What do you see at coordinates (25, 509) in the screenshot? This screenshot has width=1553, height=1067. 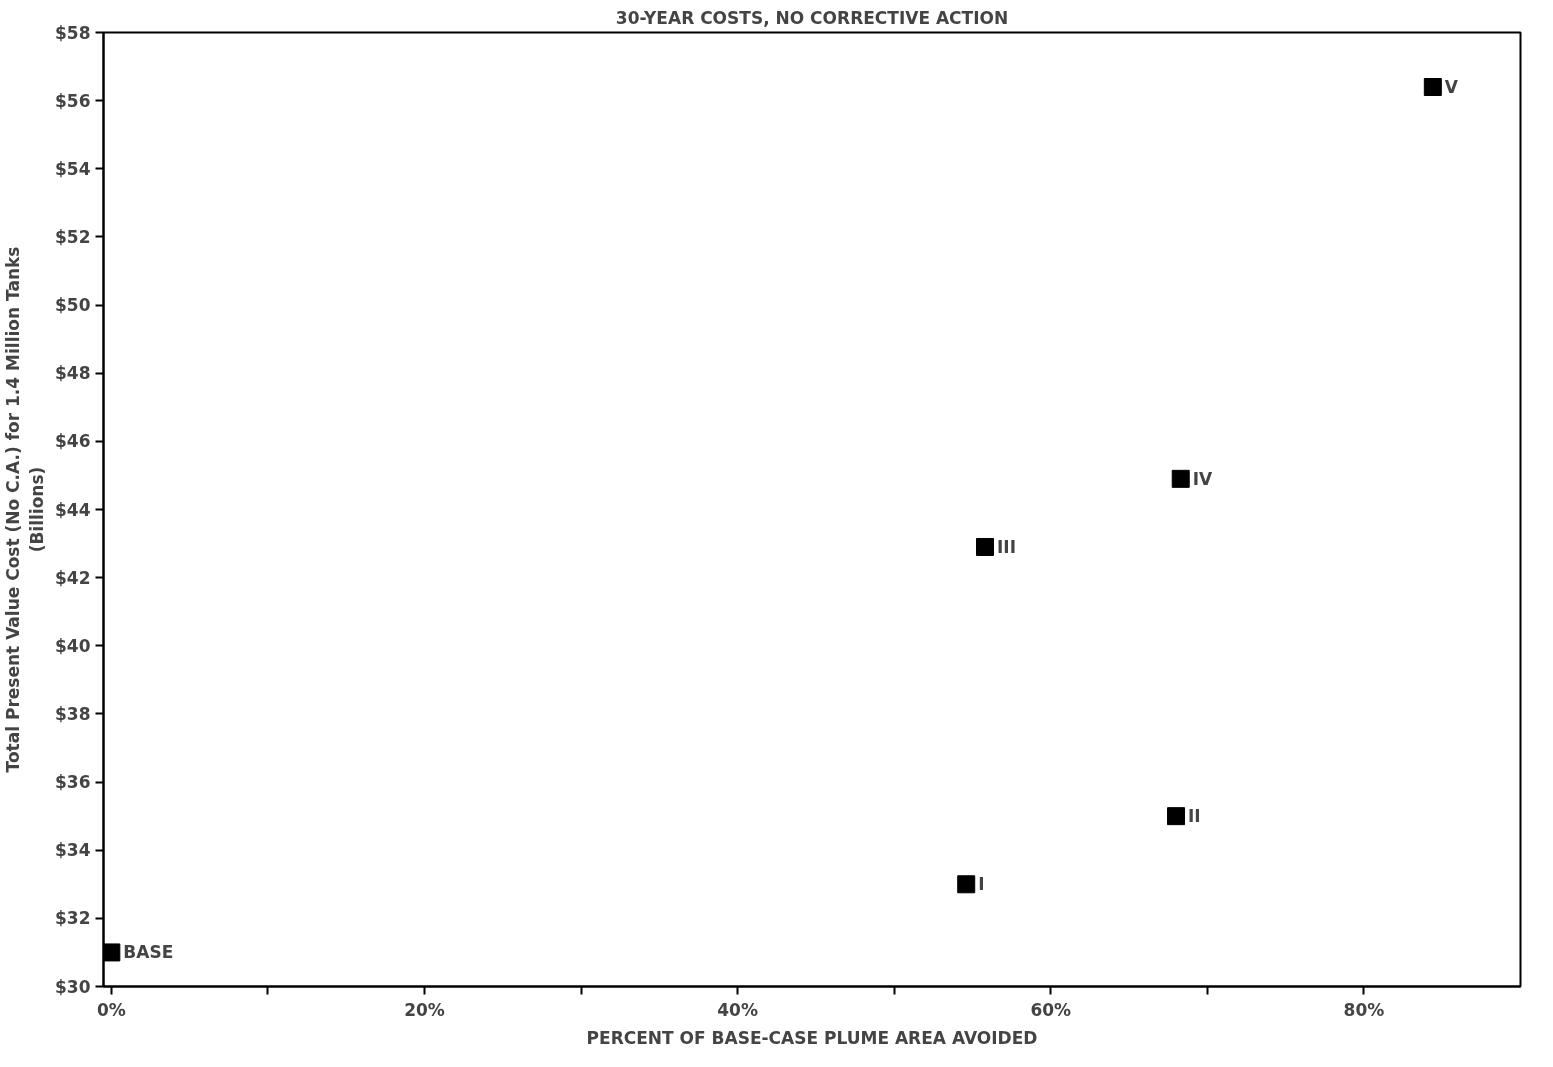 I see `y-axis-title: Total Present Value Cost (No C.A.) for 1.4 Million Tanks (Billions)` at bounding box center [25, 509].